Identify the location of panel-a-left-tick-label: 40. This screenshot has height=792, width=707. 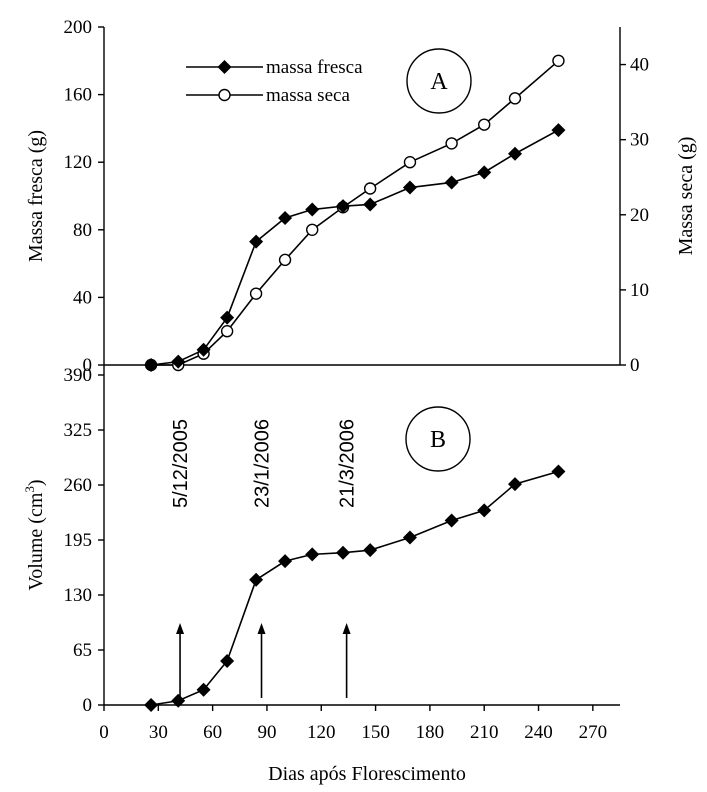
(82, 297).